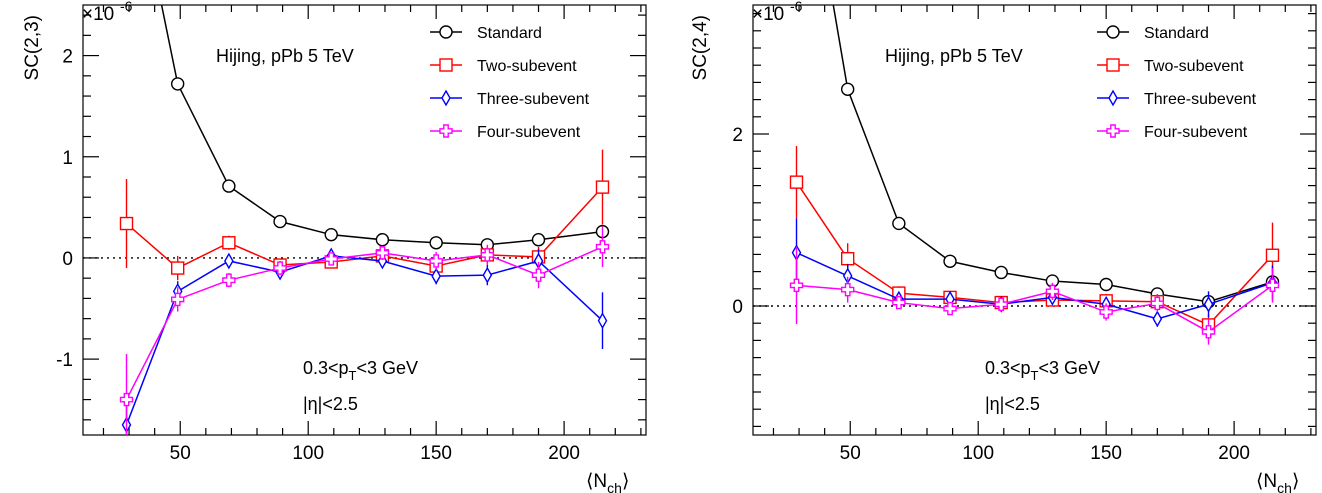 The width and height of the screenshot is (1322, 493). I want to click on y-axis-label: SC(2,4), so click(700, 47).